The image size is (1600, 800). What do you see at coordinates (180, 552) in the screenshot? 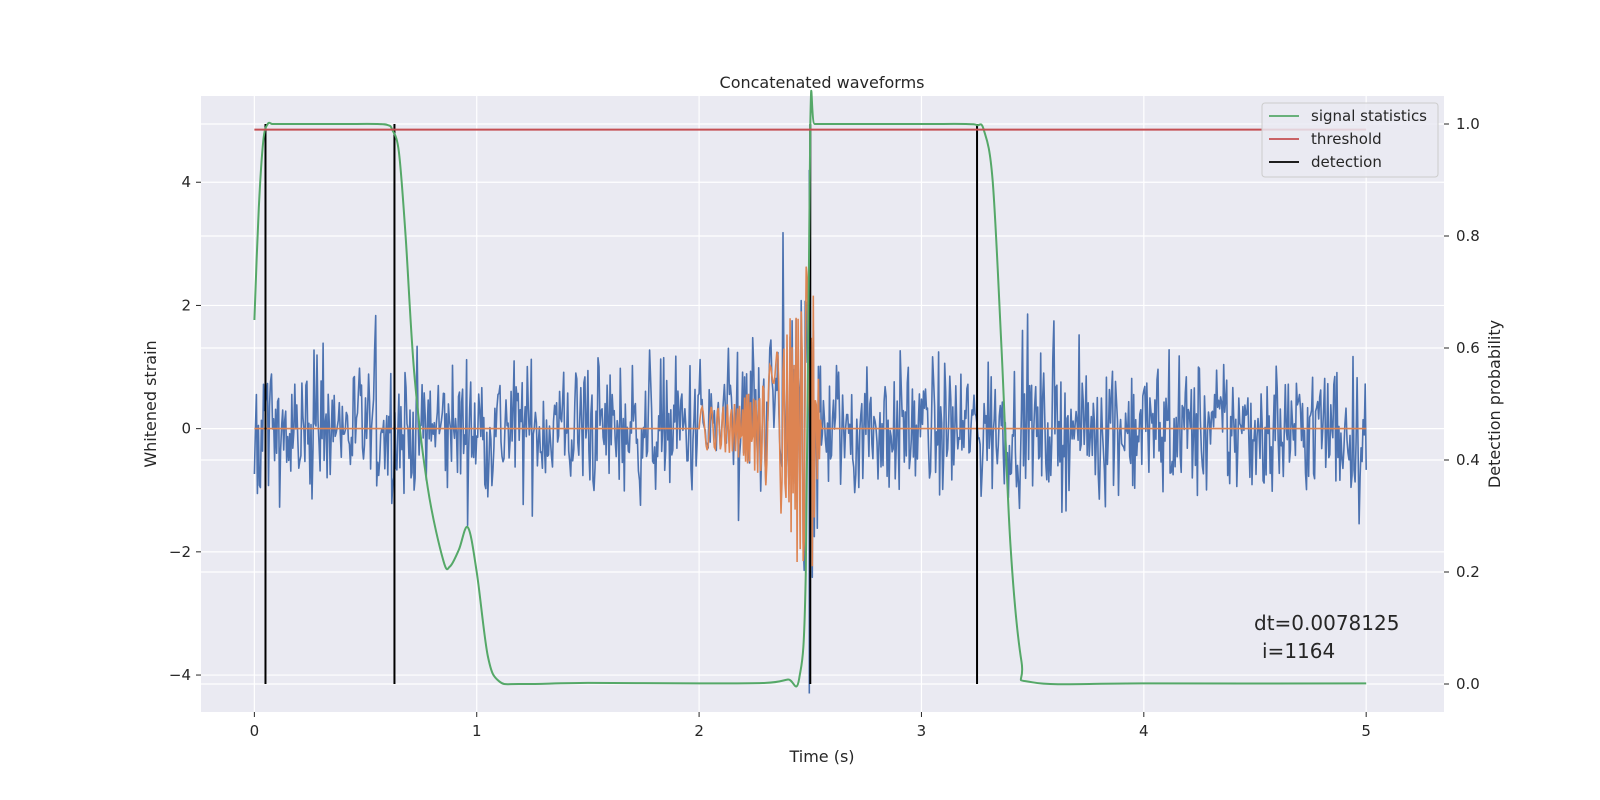
I see `y-tick-label: −2` at bounding box center [180, 552].